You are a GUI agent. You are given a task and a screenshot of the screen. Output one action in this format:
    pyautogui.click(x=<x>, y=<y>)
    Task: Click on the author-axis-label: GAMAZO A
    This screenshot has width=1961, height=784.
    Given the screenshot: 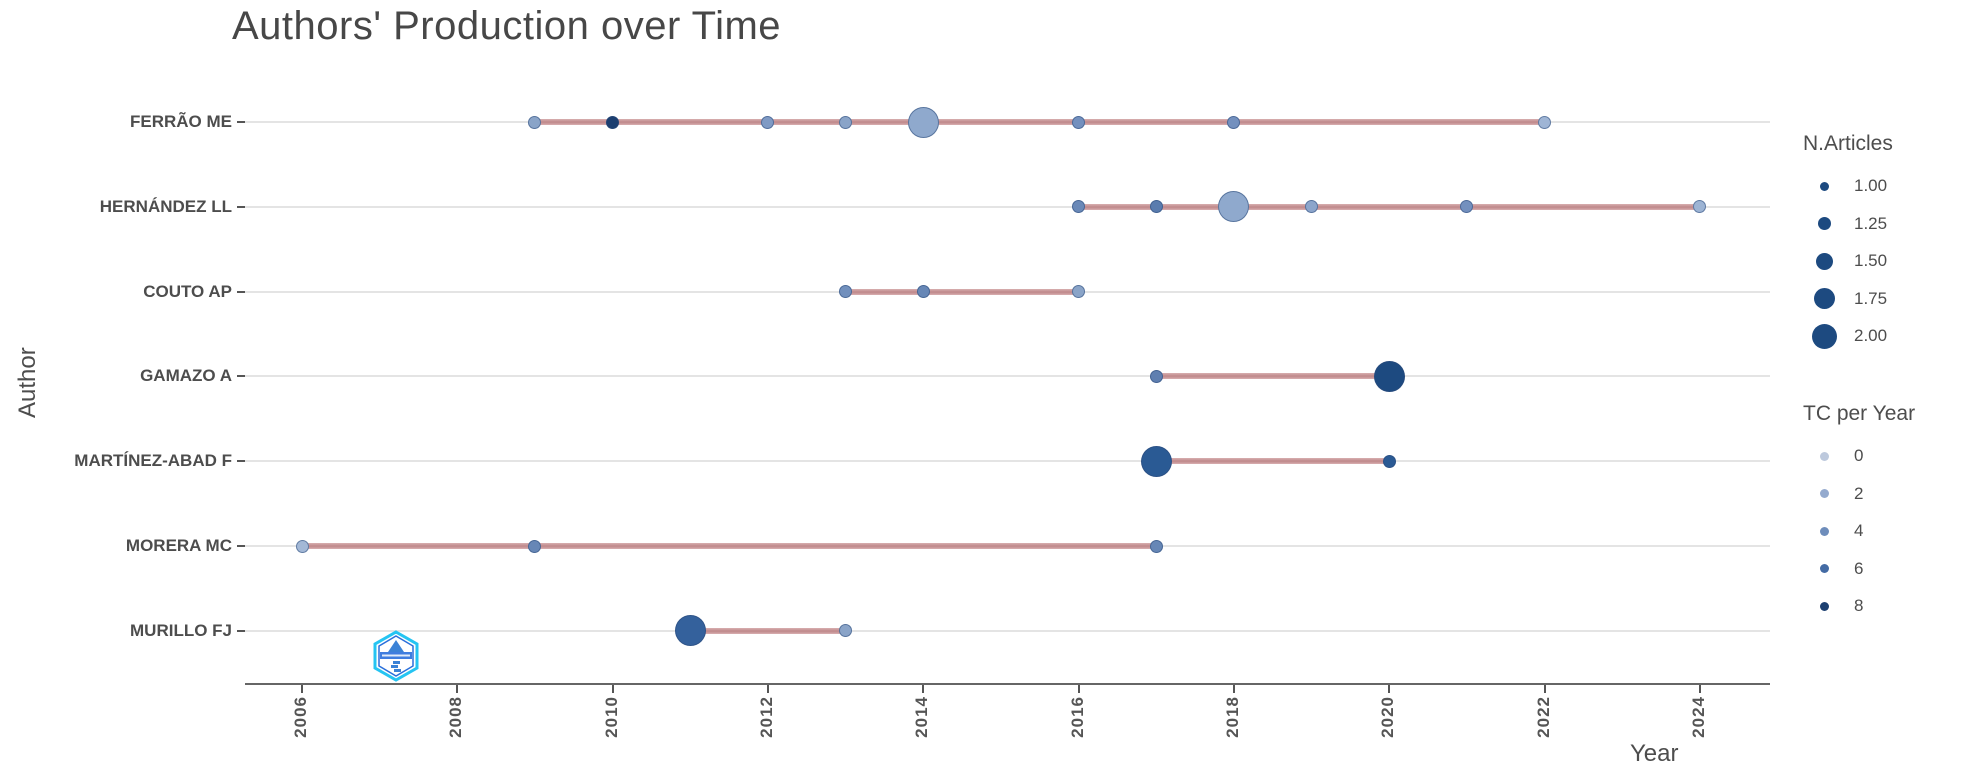 What is the action you would take?
    pyautogui.click(x=186, y=376)
    